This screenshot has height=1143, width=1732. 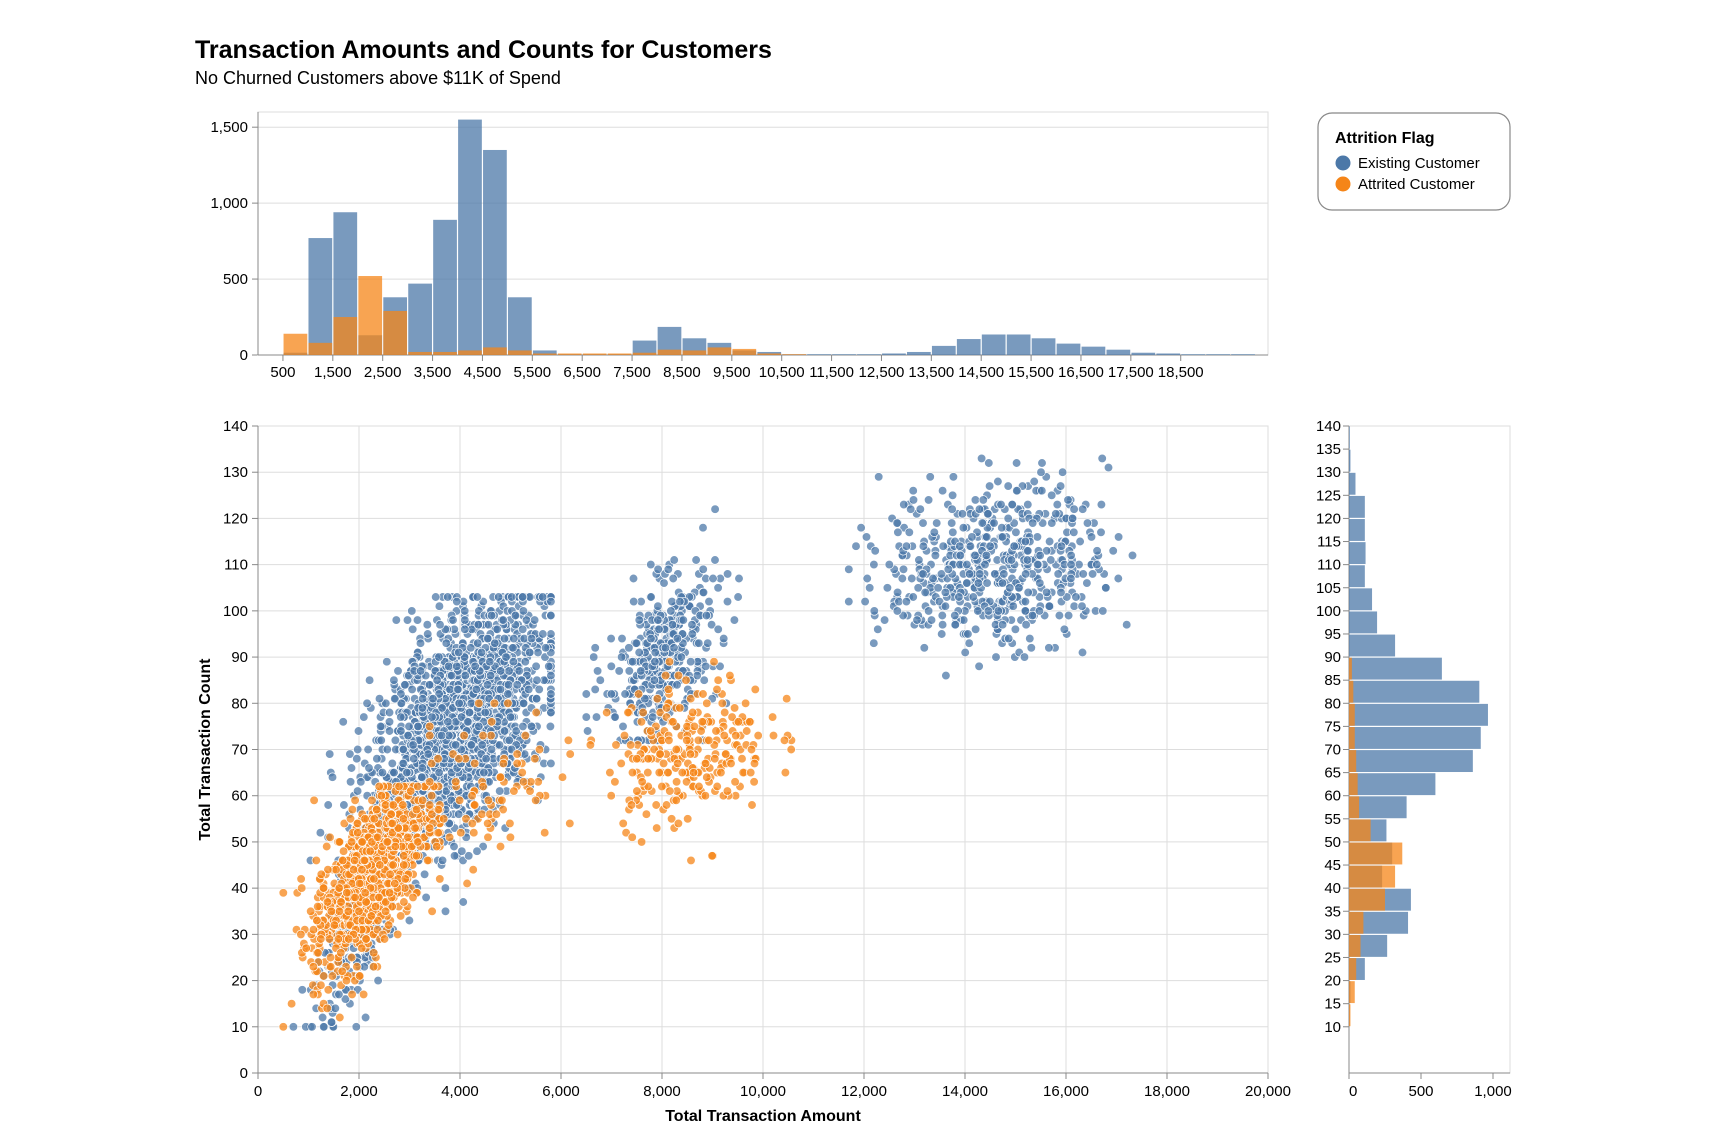 What do you see at coordinates (239, 750) in the screenshot?
I see `scatter-y-tick-label: 70` at bounding box center [239, 750].